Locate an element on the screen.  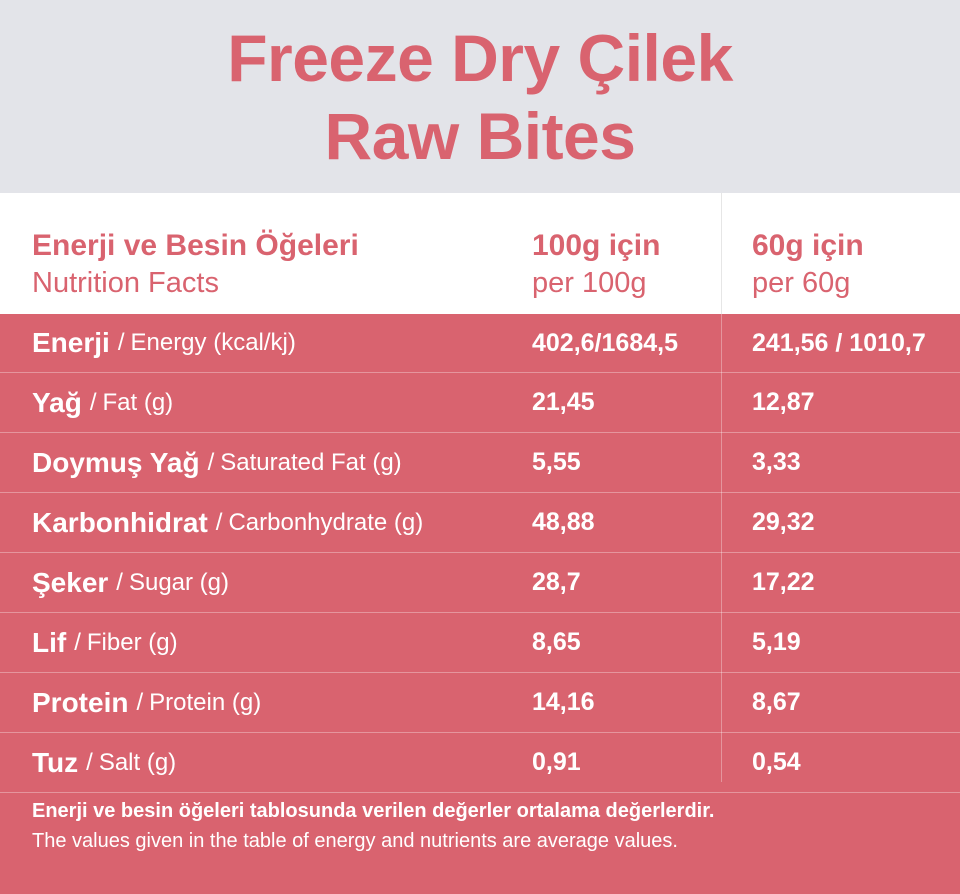
nutrient-label: Doymuş Yağ / Saturated Fat (g) is located at coordinates (217, 462).